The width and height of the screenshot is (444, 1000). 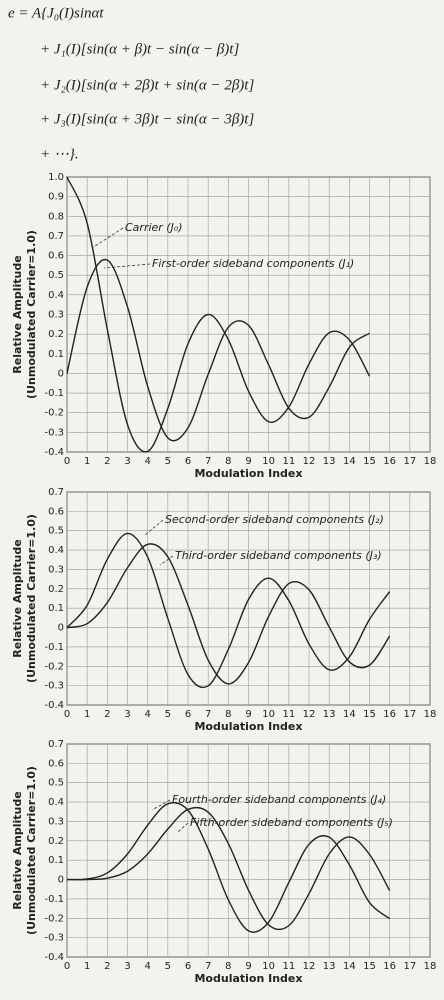 I want to click on annotation: Fourth-order sideband components (J₄), so click(x=279, y=799).